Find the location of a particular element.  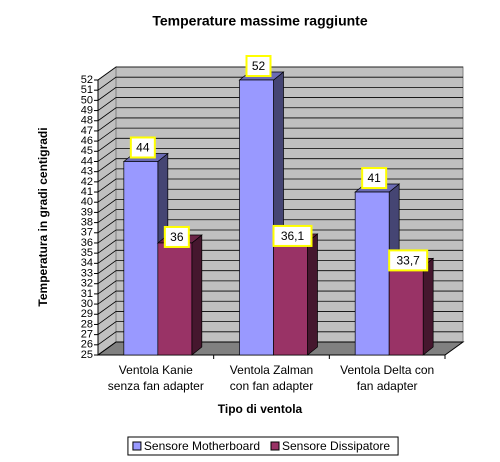

legend-label: Sensore Dissipatore is located at coordinates (336, 446).